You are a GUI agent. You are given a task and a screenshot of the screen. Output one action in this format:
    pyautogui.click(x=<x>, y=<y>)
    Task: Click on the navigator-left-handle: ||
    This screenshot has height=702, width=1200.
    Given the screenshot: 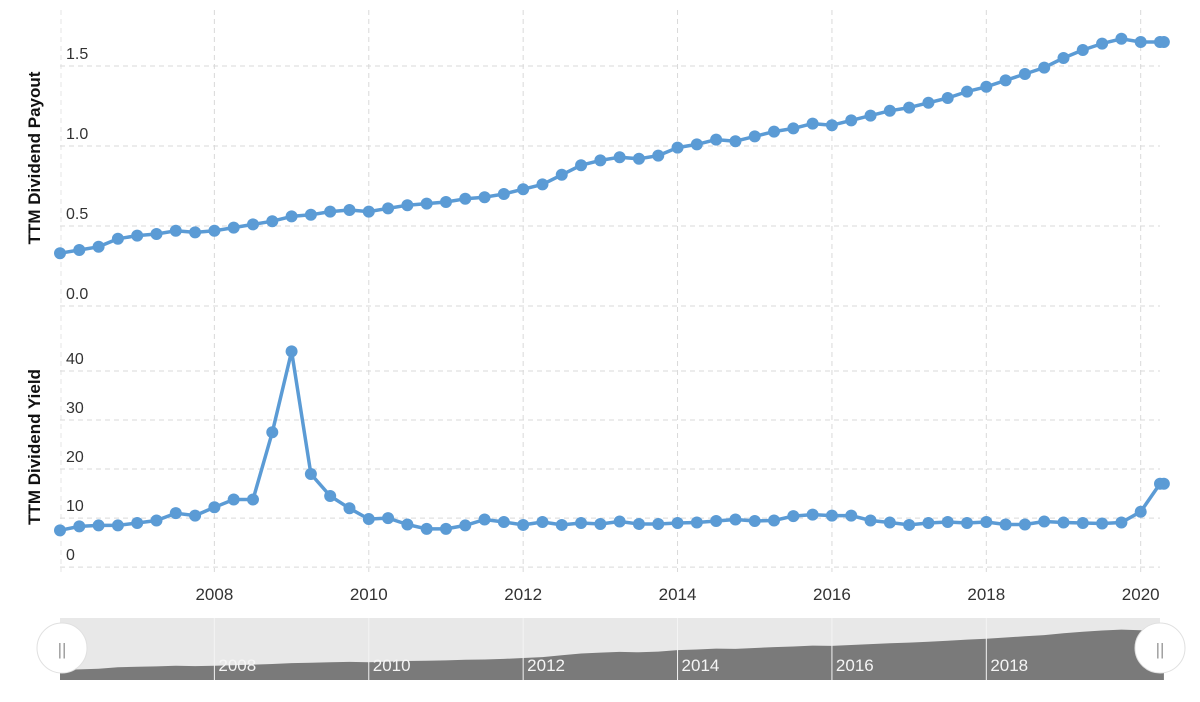 What is the action you would take?
    pyautogui.click(x=62, y=648)
    